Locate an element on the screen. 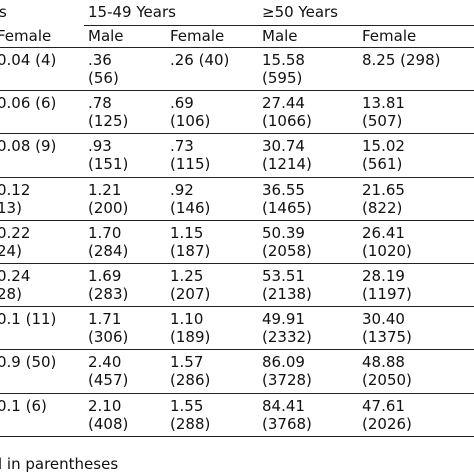 Image resolution: width=474 pixels, height=474 pixels. cell-text: 0.9 (50) is located at coordinates (28, 362).